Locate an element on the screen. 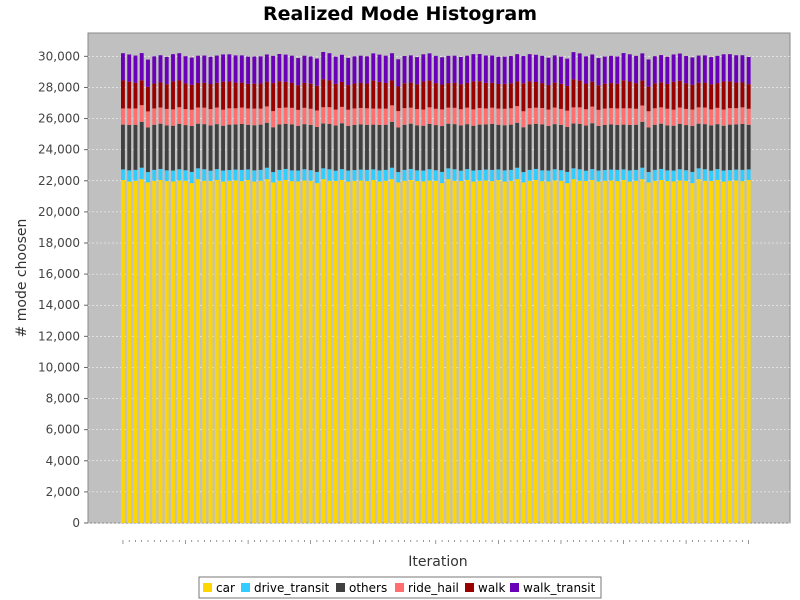 The image size is (800, 600). legend-label-ride_hail: ride_hail is located at coordinates (433, 588).